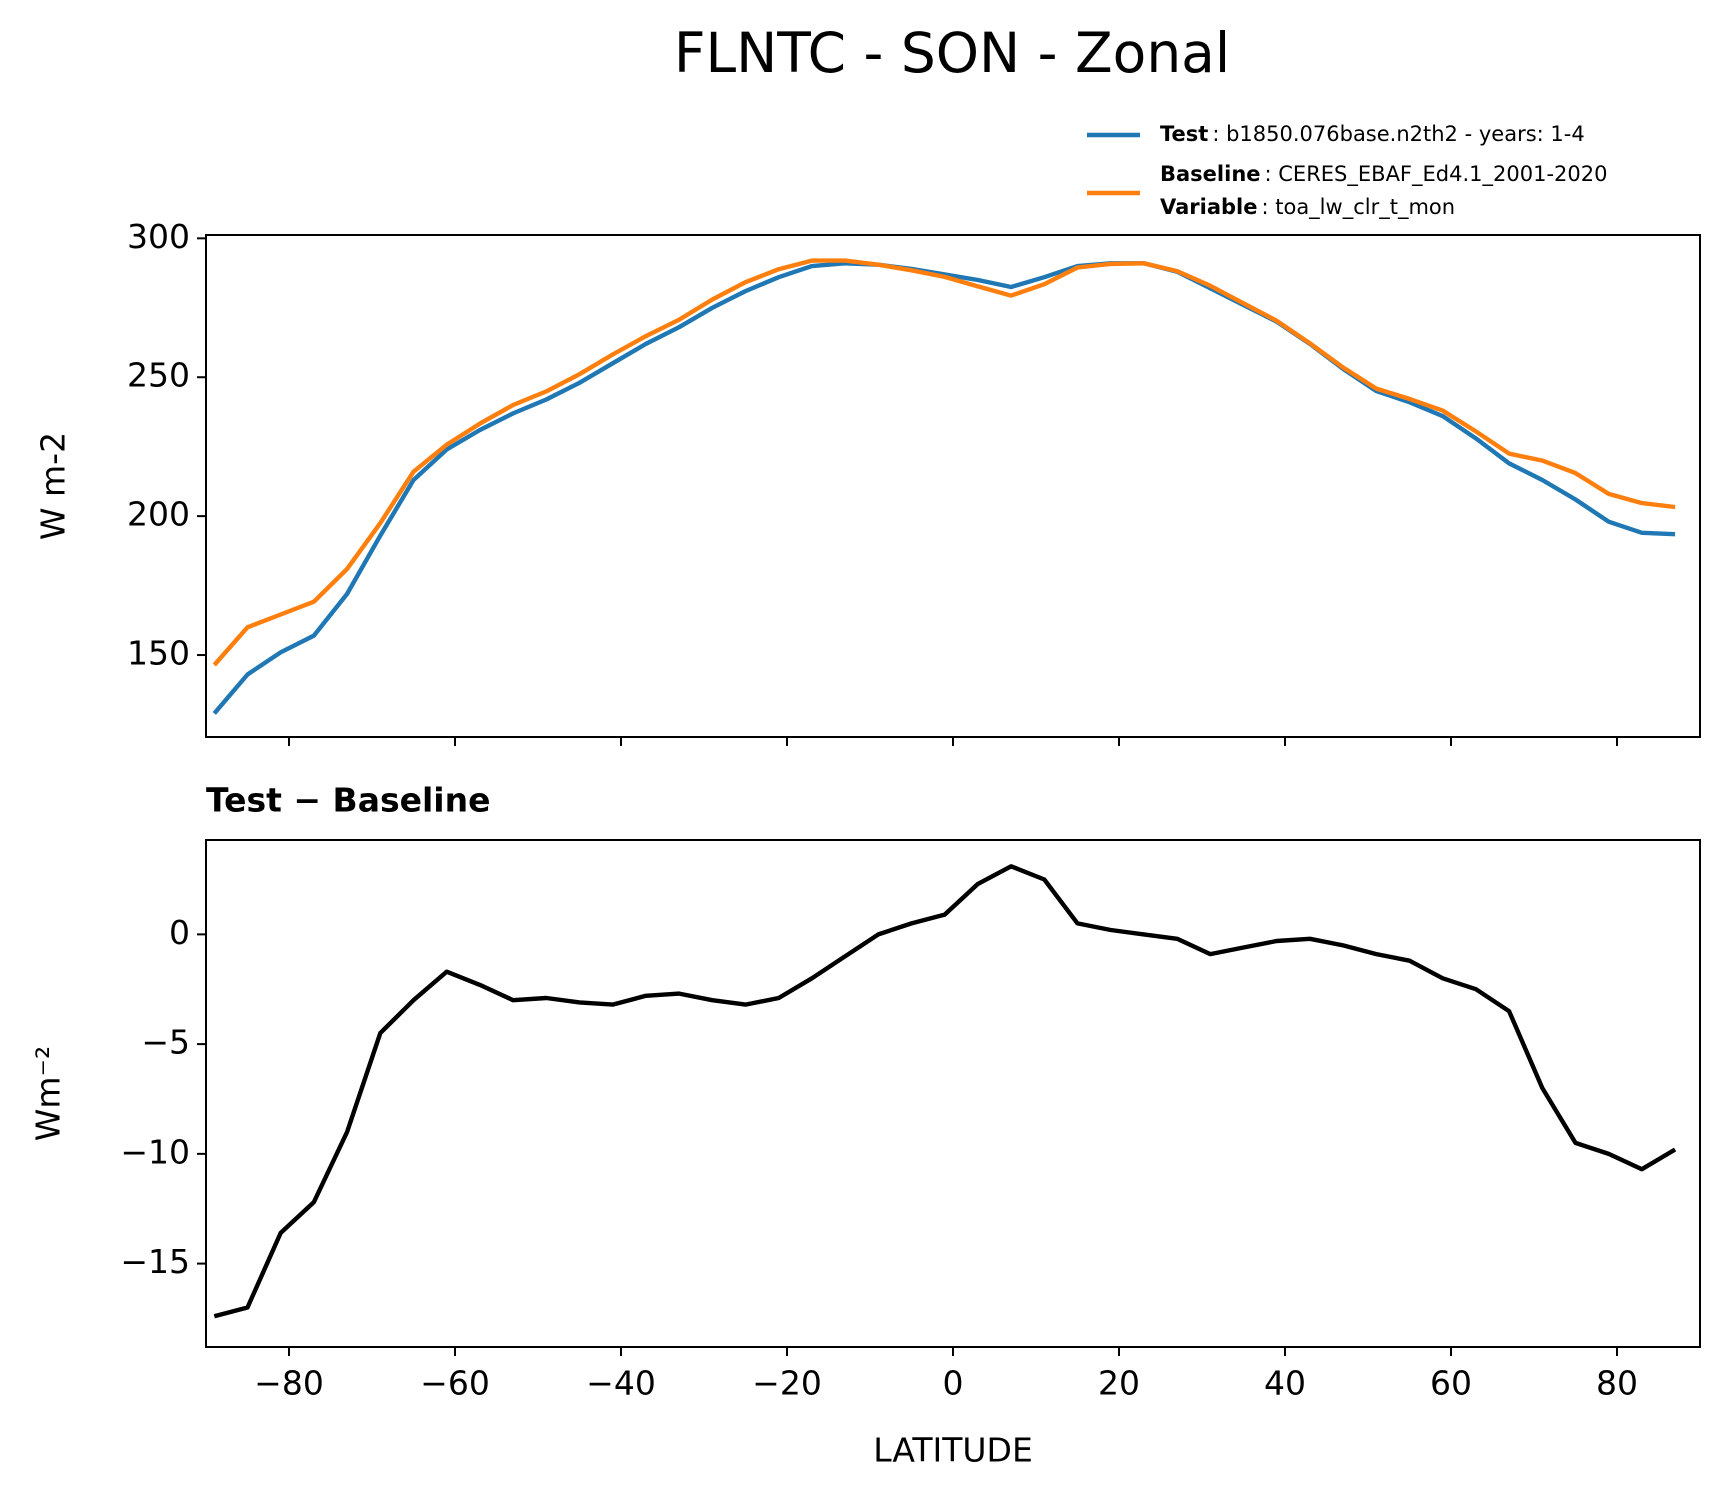 This screenshot has width=1722, height=1496. I want to click on y-tick-label: −10, so click(155, 1151).